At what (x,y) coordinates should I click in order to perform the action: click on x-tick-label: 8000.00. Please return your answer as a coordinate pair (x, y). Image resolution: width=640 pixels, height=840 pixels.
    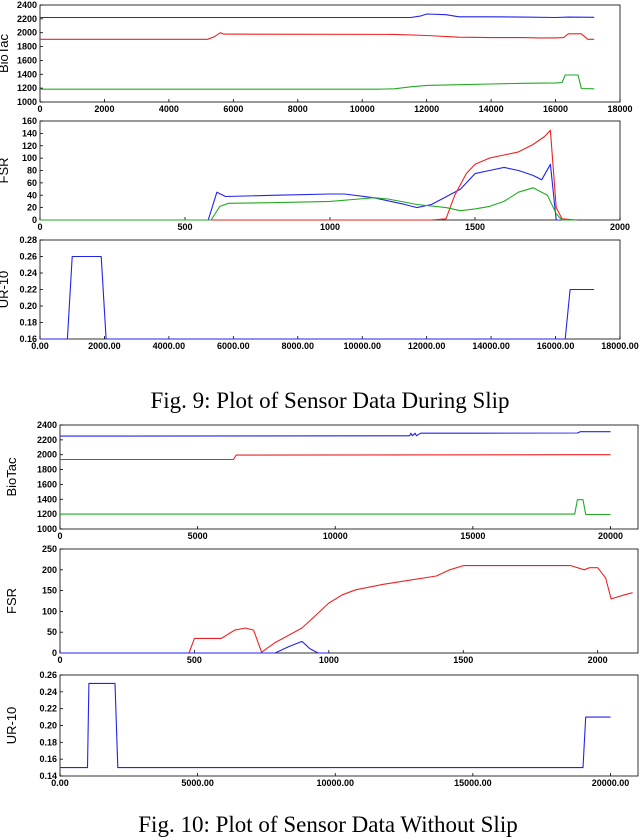
    Looking at the image, I should click on (298, 346).